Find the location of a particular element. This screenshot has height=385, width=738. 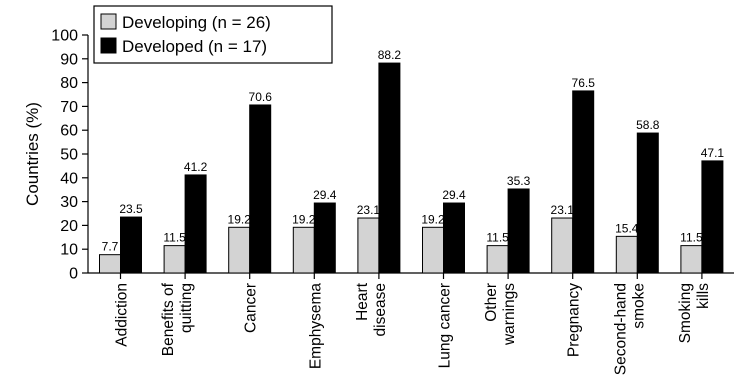

category-label: Pregnancy is located at coordinates (574, 320).